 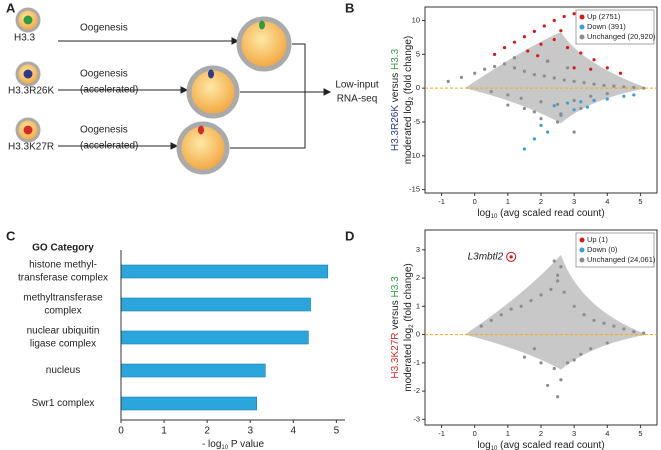 What do you see at coordinates (418, 249) in the screenshot?
I see `y-tick-label: 3` at bounding box center [418, 249].